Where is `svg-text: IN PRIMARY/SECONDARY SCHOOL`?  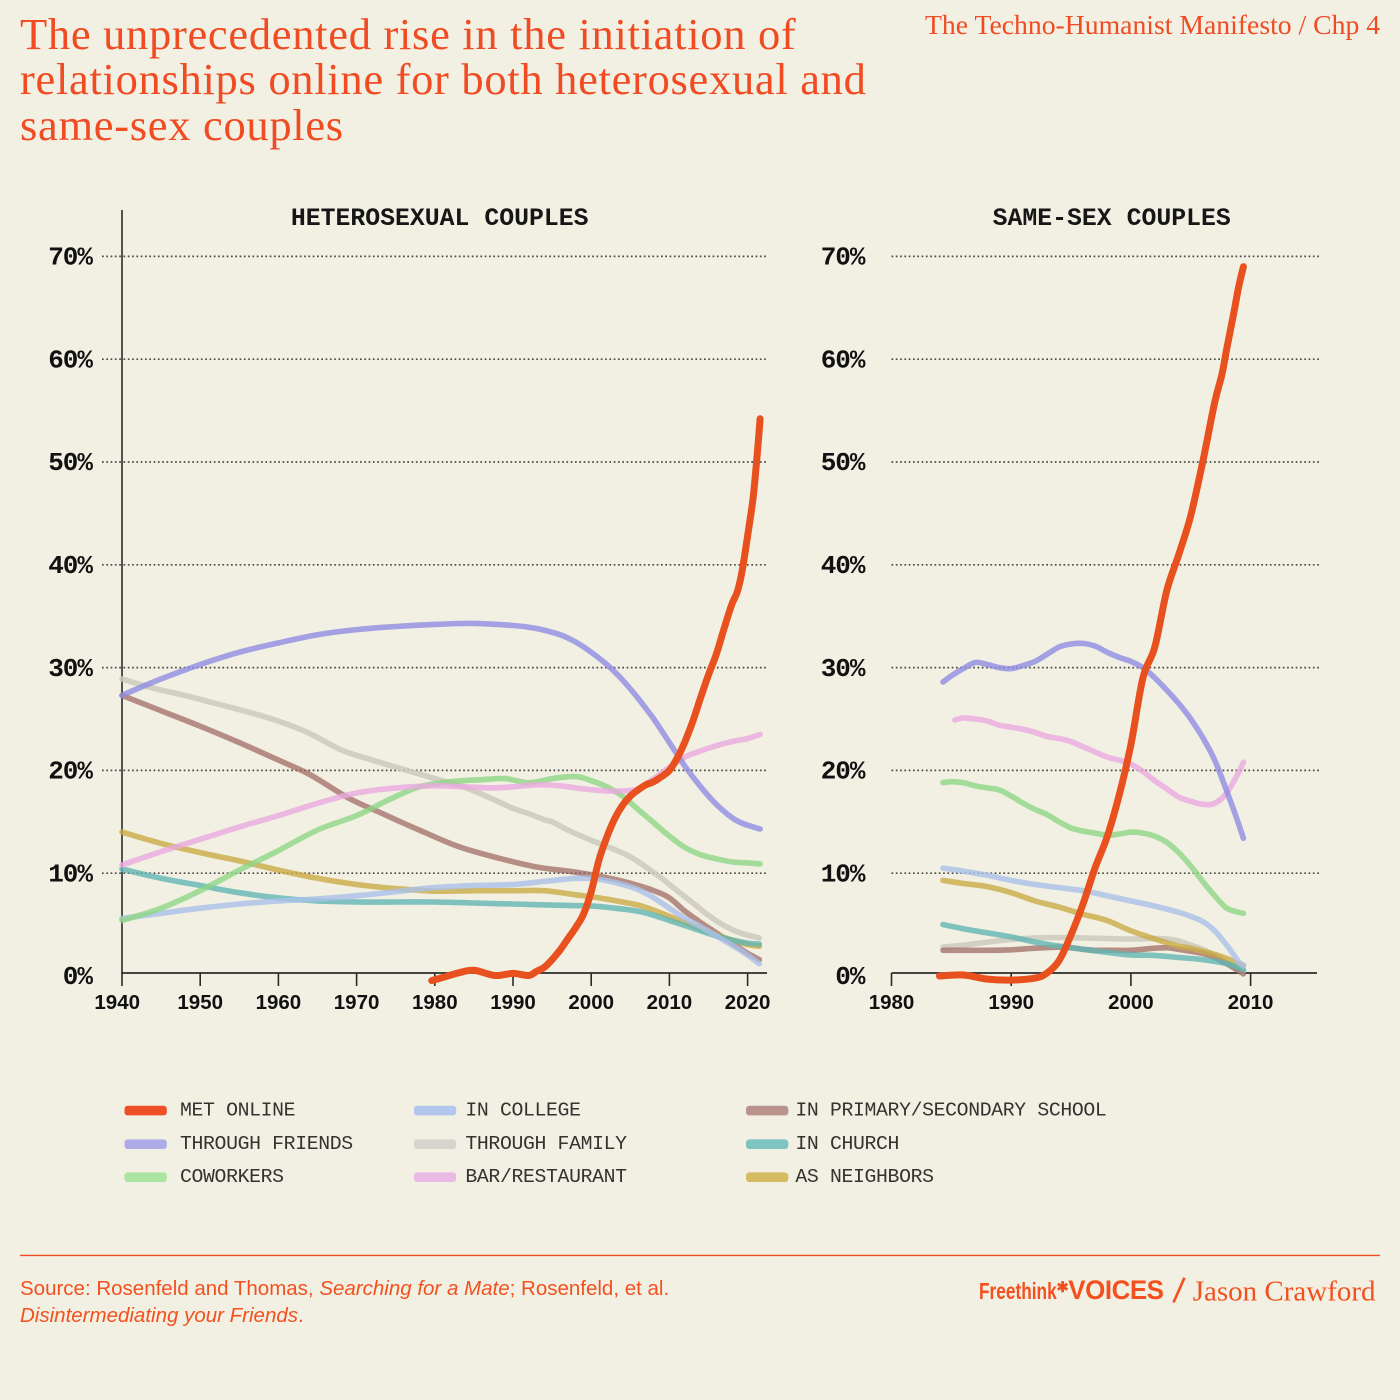 svg-text: IN PRIMARY/SECONDARY SCHOOL is located at coordinates (950, 1110).